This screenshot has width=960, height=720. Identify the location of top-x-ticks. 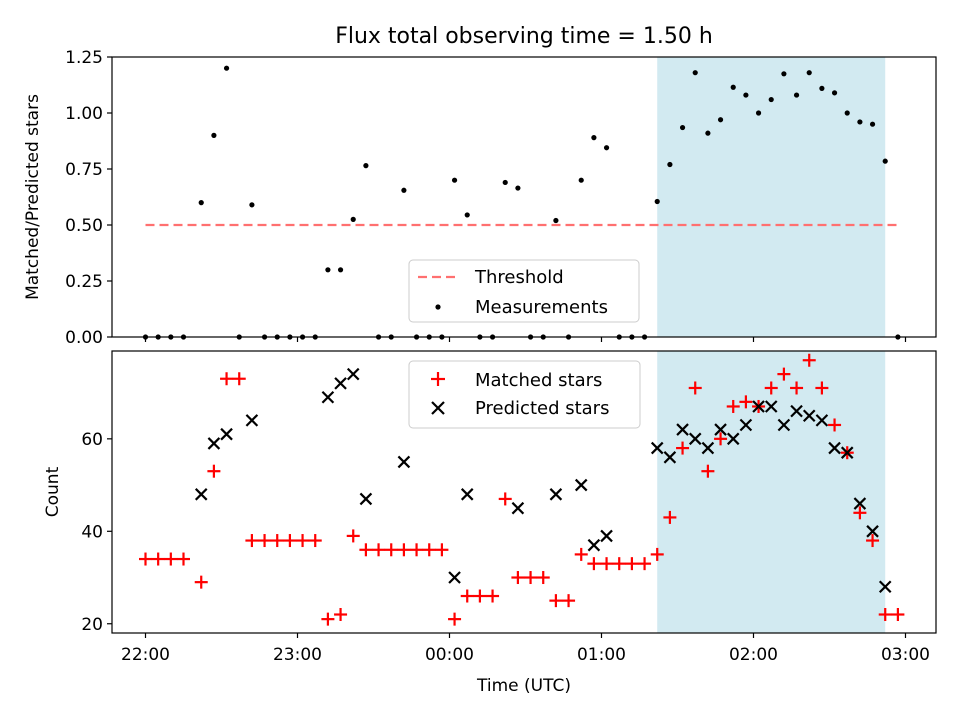
(525, 339).